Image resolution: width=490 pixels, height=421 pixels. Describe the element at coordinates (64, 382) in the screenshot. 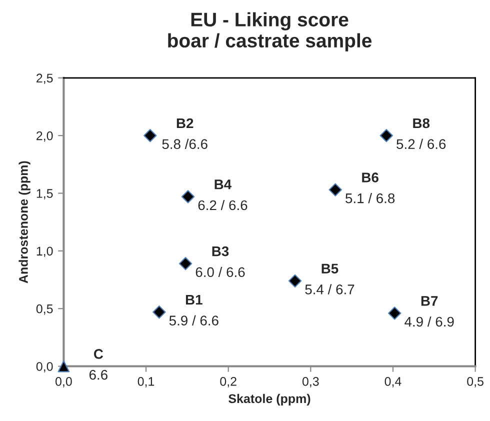

I see `x-tick-label: 0,0` at that location.